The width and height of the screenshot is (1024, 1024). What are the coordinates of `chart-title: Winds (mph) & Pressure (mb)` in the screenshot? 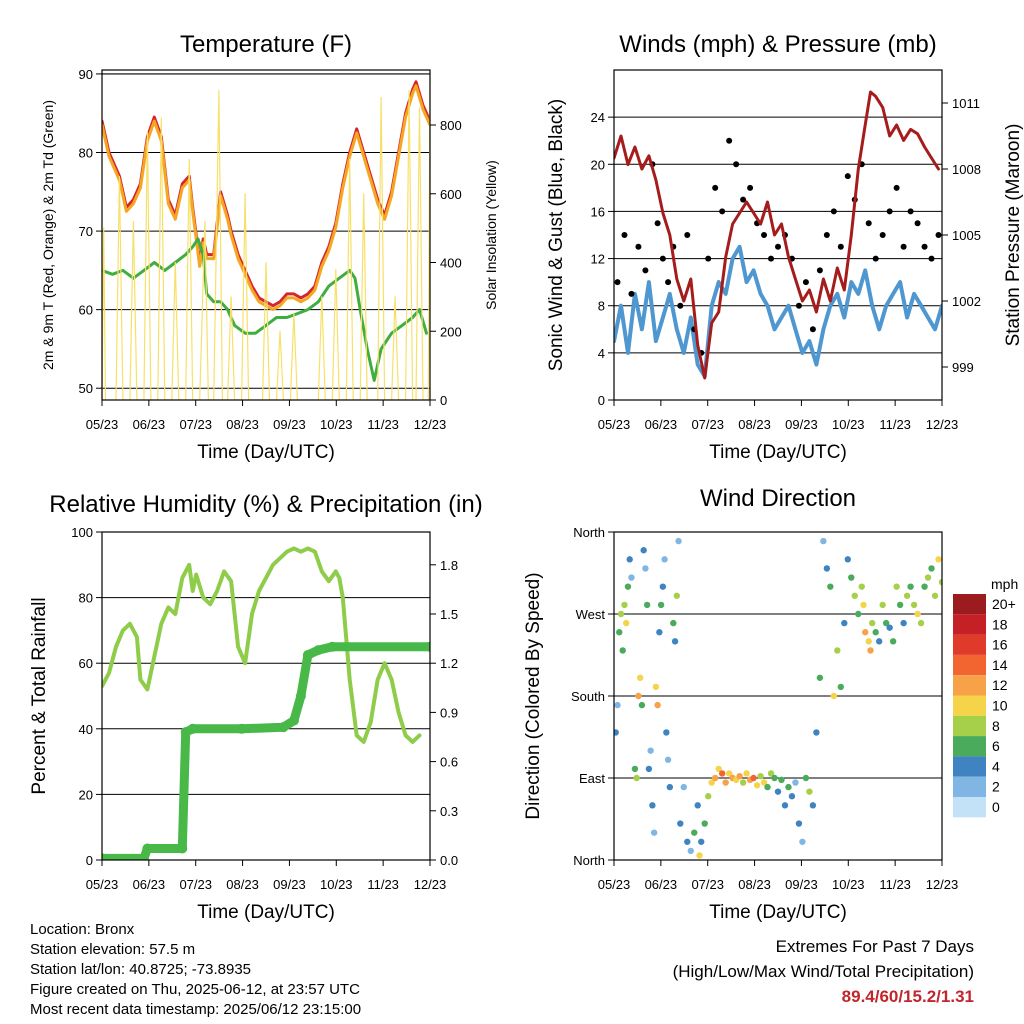 It's located at (777, 44).